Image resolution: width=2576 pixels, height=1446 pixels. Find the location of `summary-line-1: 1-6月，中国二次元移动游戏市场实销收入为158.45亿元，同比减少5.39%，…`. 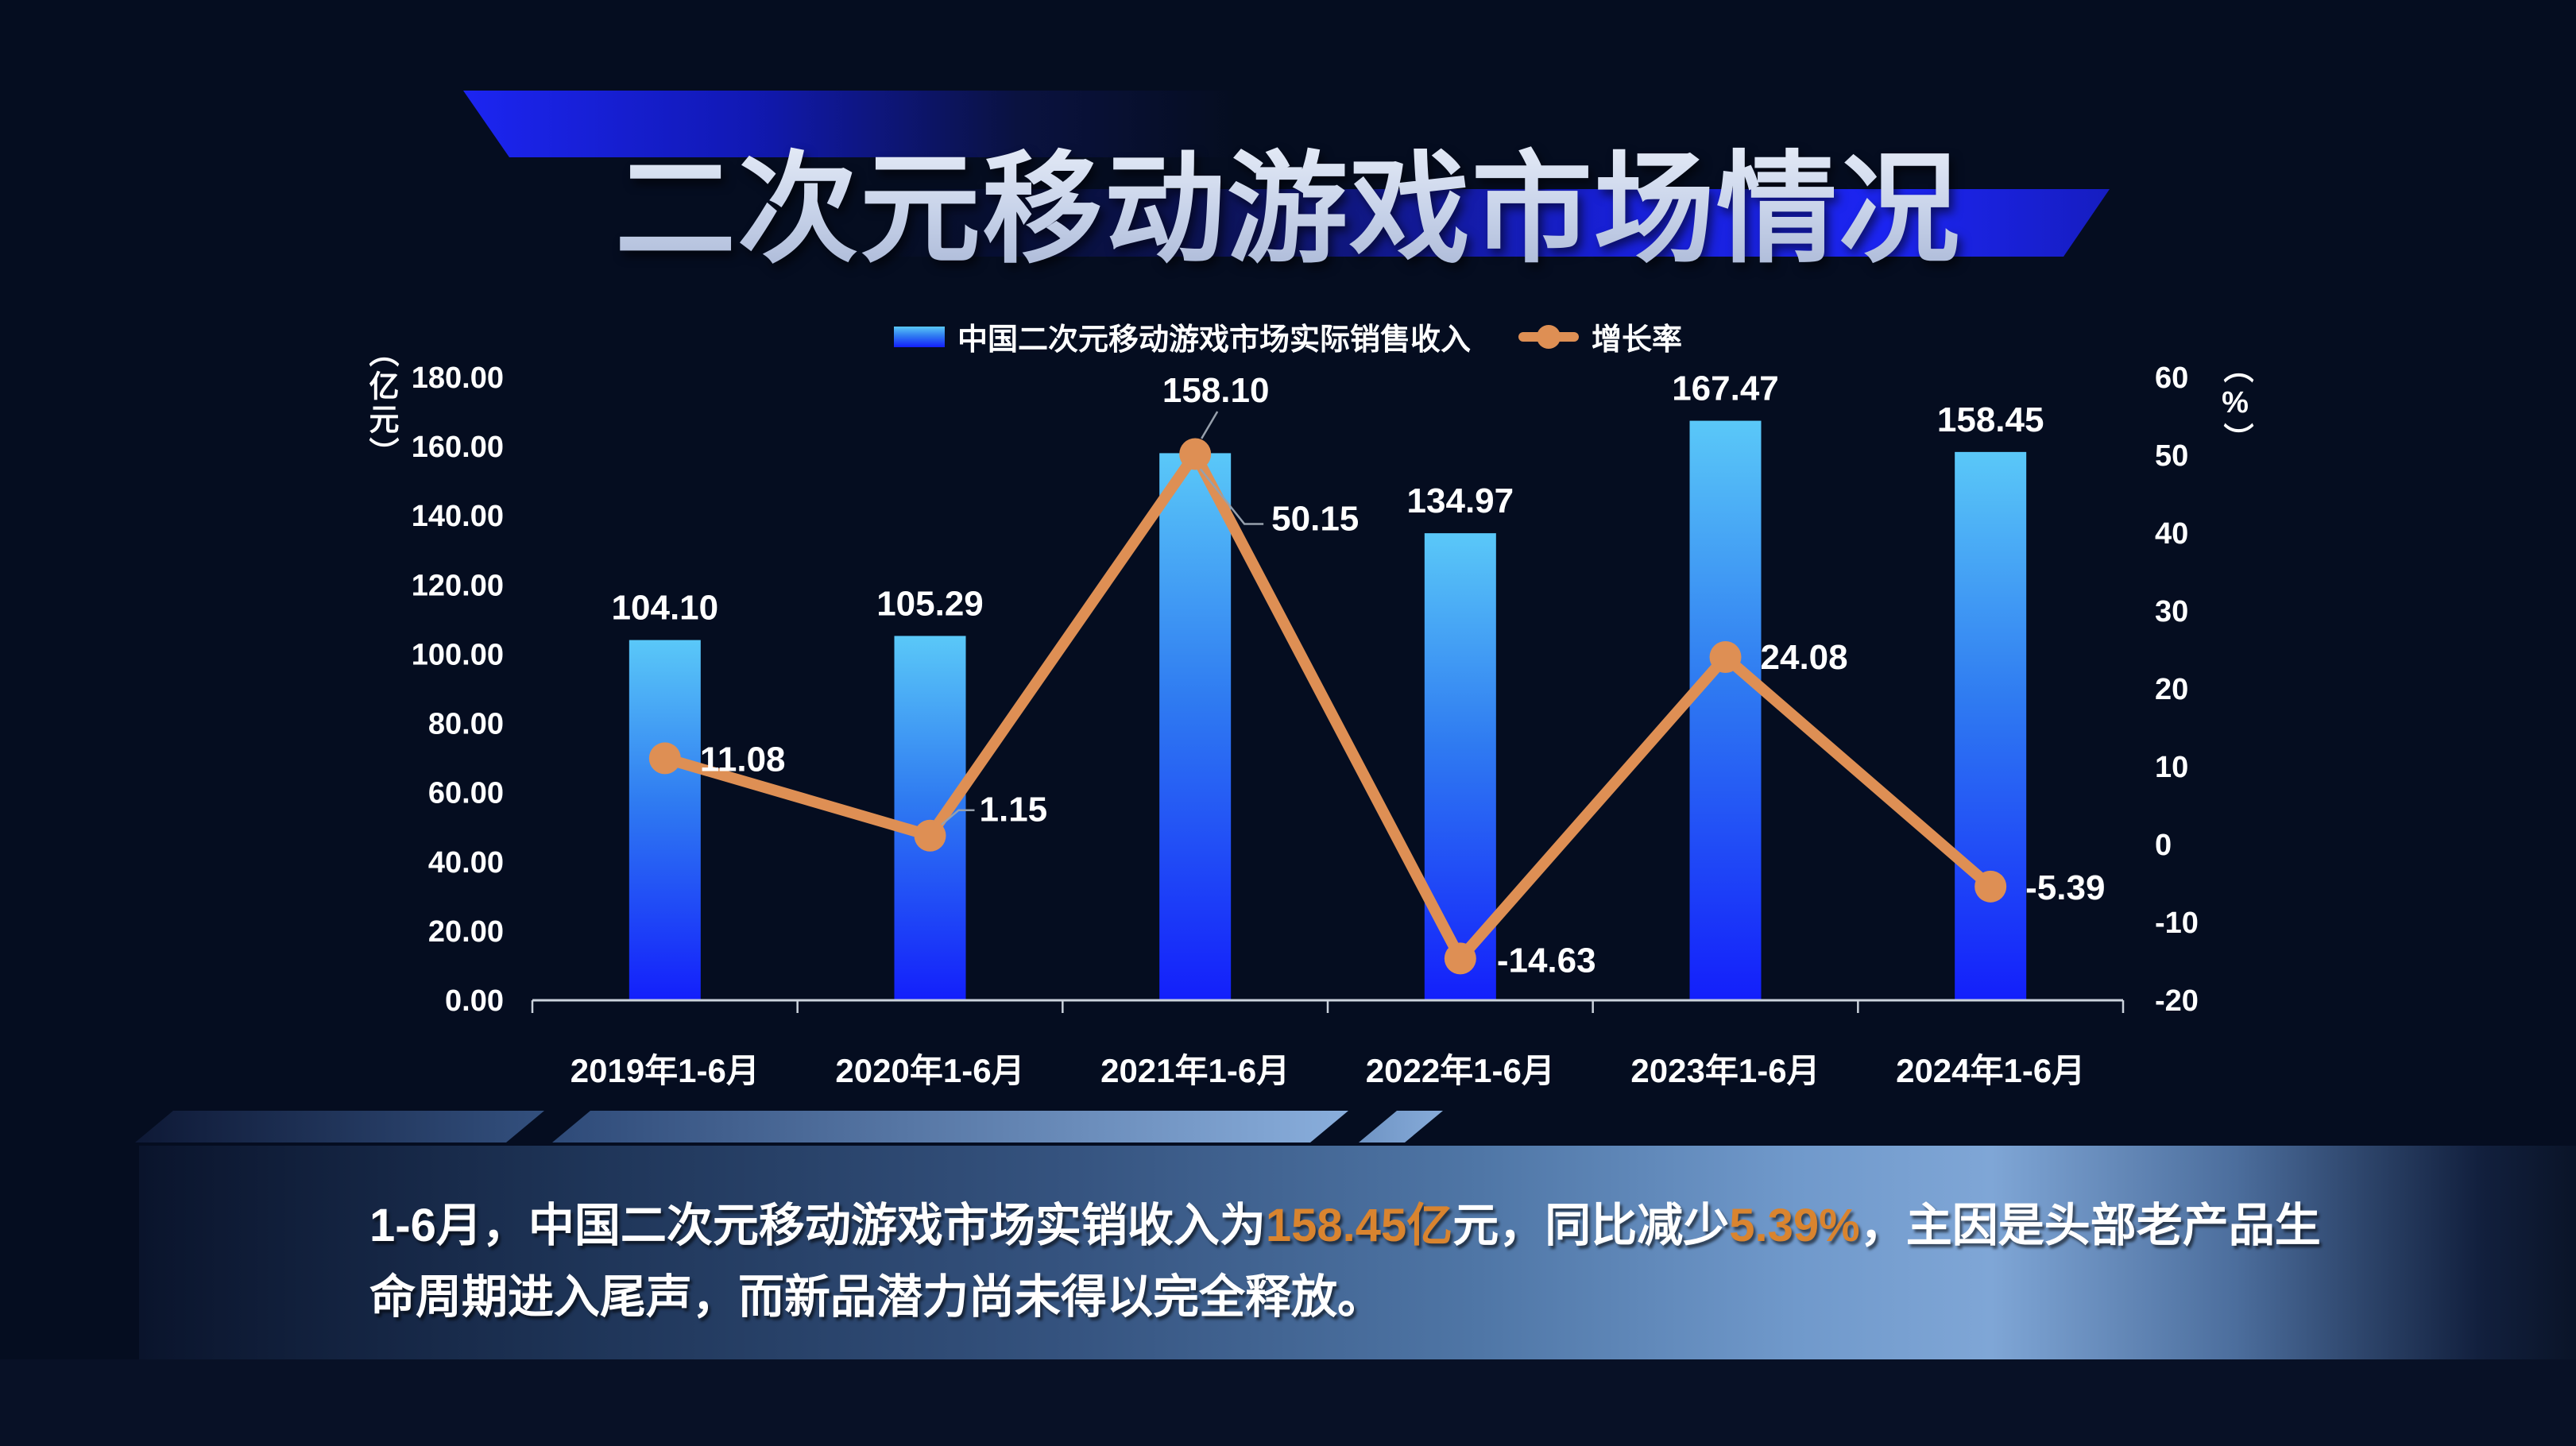

summary-line-1: 1-6月，中国二次元移动游戏市场实销收入为158.45亿元，同比减少5.39%，… is located at coordinates (1354, 1226).